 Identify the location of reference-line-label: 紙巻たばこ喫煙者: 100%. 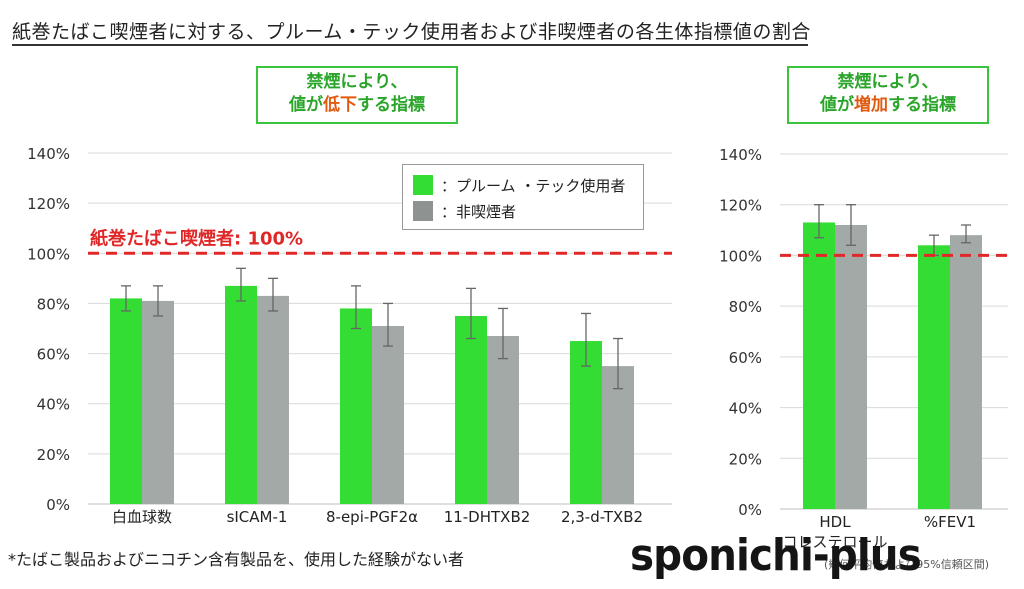
(196, 238).